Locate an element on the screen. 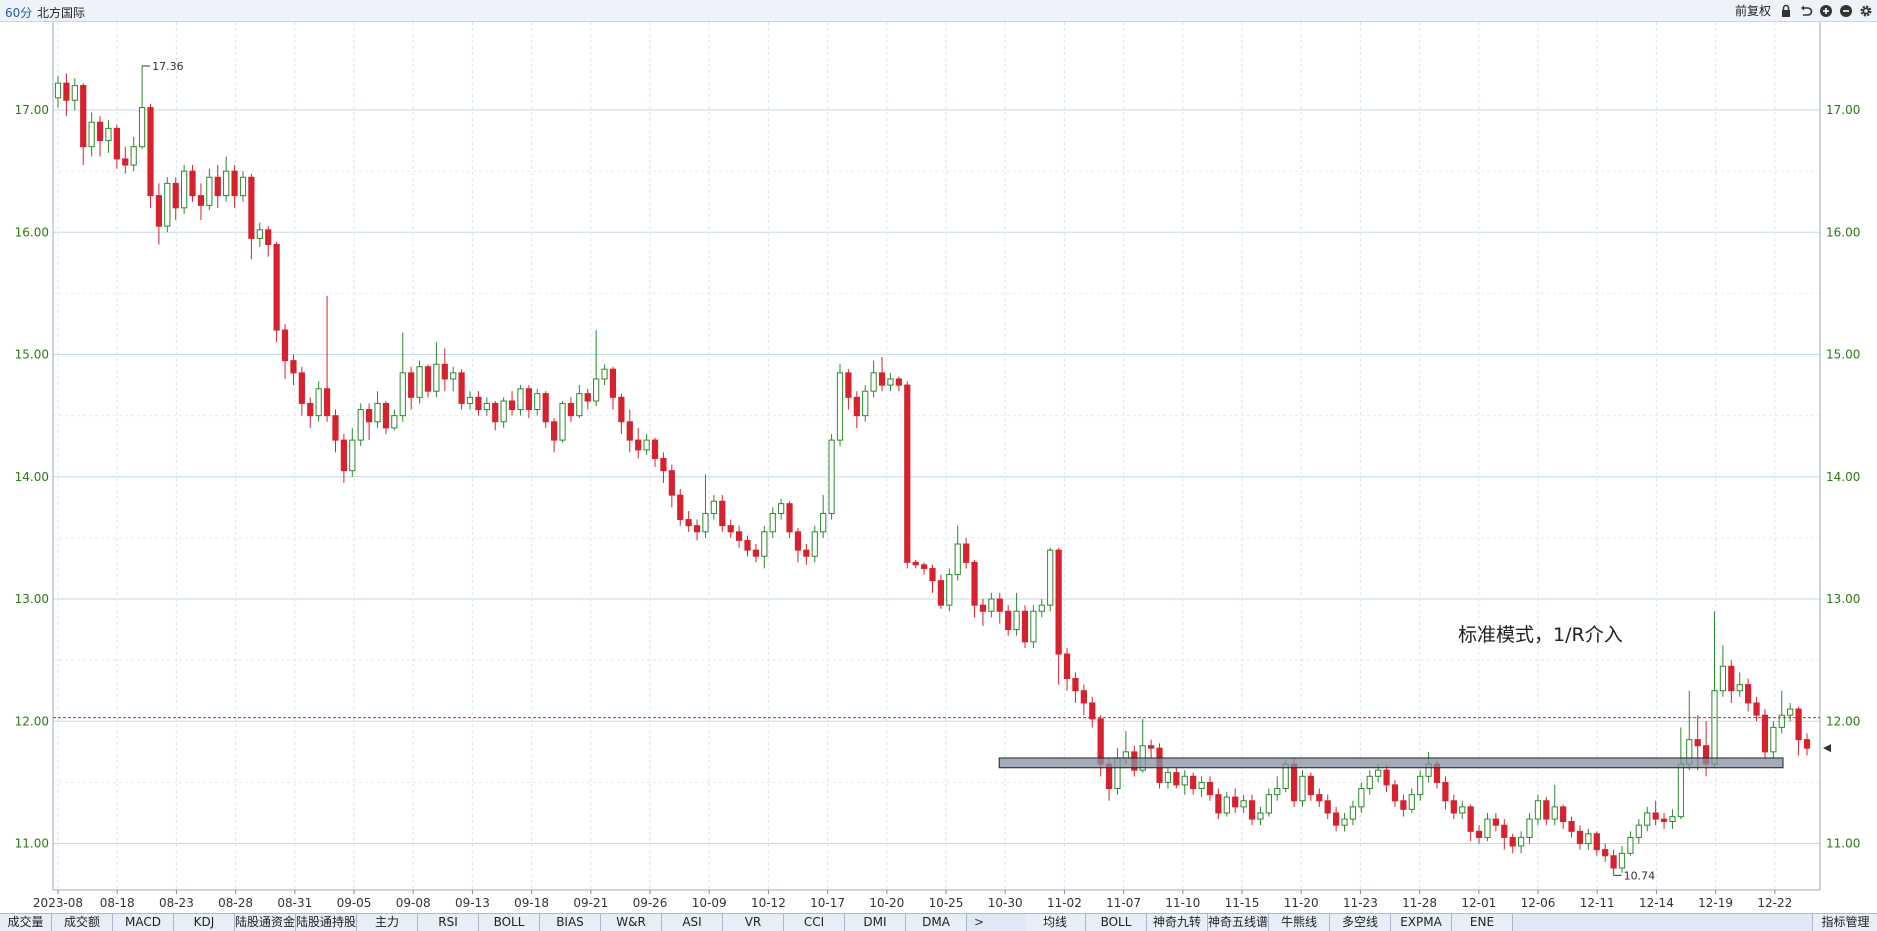 This screenshot has width=1877, height=931. adjust-selector: 前复权 is located at coordinates (1752, 11).